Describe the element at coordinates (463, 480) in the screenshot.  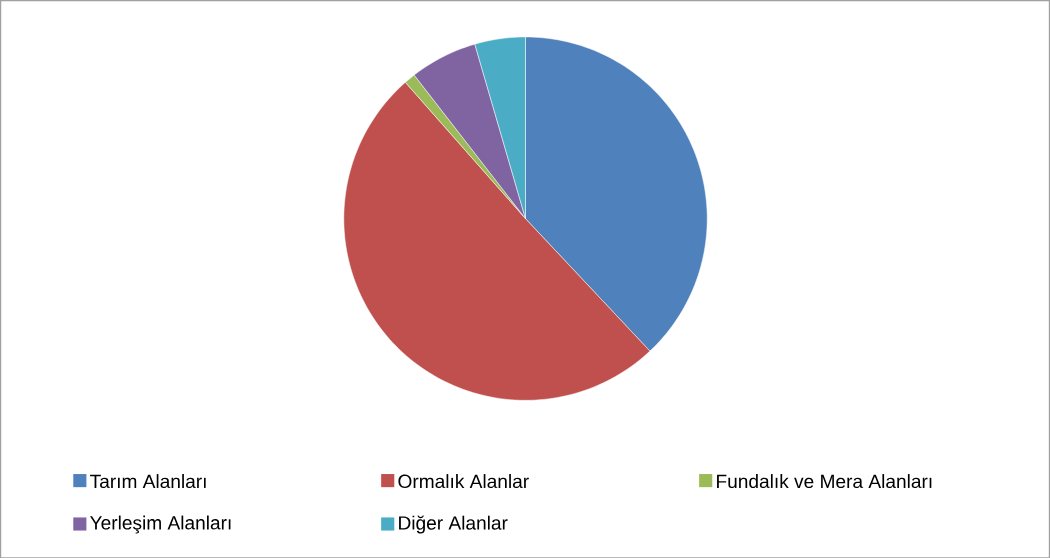
I see `legend-label: Ormalık Alanlar` at that location.